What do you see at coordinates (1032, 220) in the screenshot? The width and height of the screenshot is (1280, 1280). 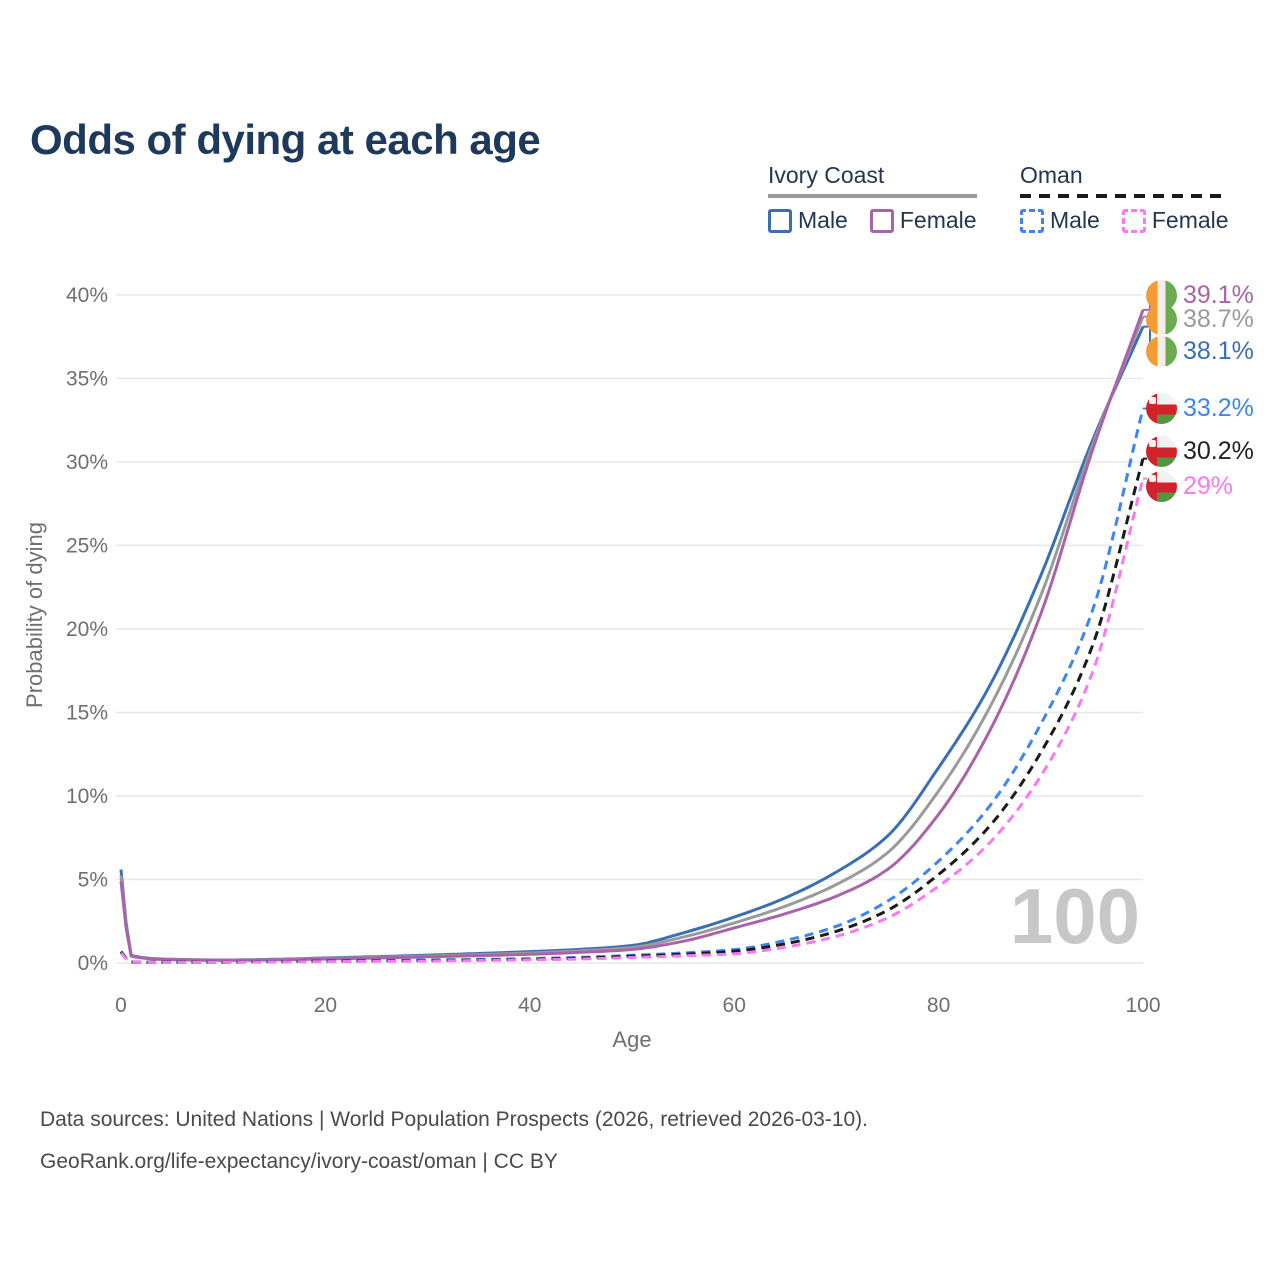 I see `oman-male-swatch-icon` at bounding box center [1032, 220].